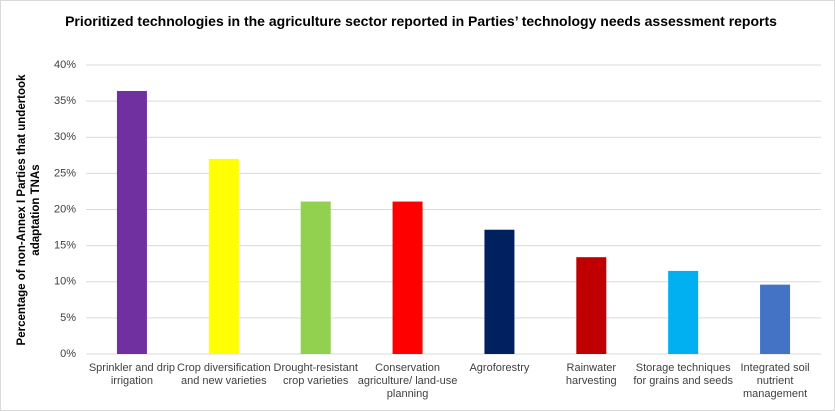 This screenshot has height=411, width=835. What do you see at coordinates (775, 381) in the screenshot?
I see `x-tick-label: Integrated soil nutrient management` at bounding box center [775, 381].